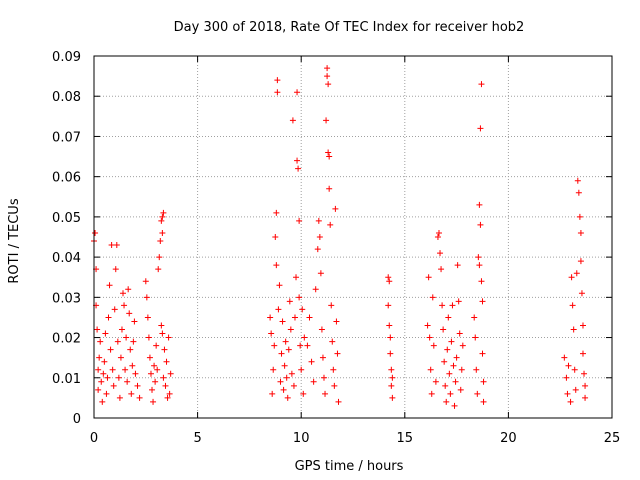 The image size is (640, 480). I want to click on x-tick-label: 20, so click(508, 438).